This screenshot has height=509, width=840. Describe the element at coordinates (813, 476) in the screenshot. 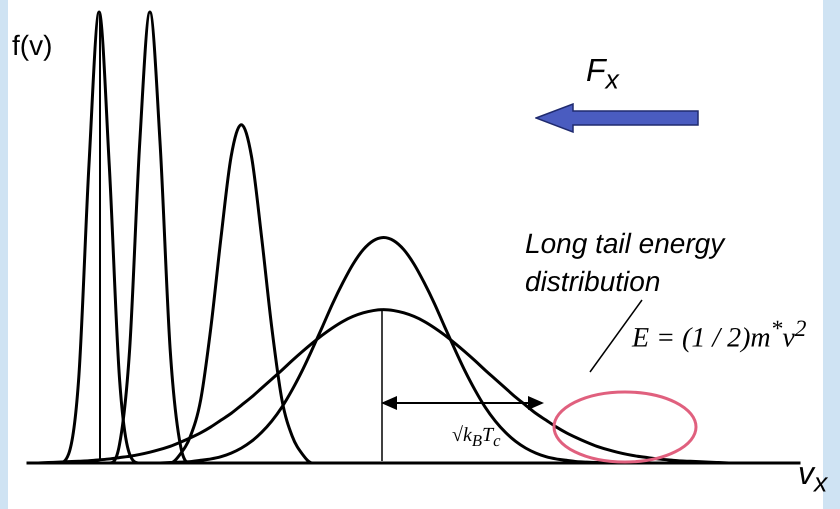

I see `x-axis-title: v$_{x}$` at that location.